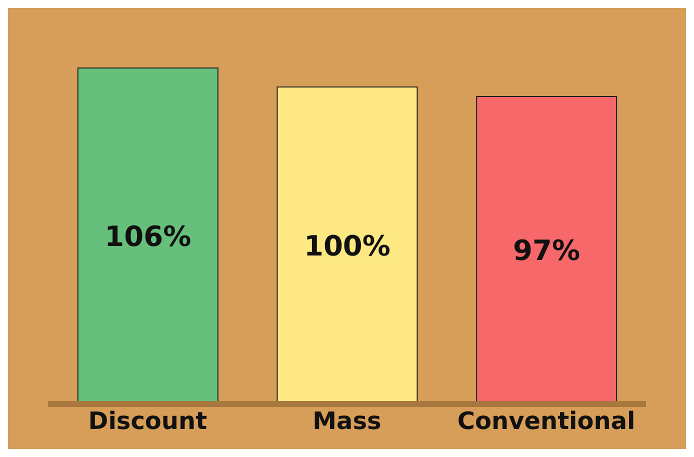  I want to click on x-tick-label: Conventional, so click(546, 421).